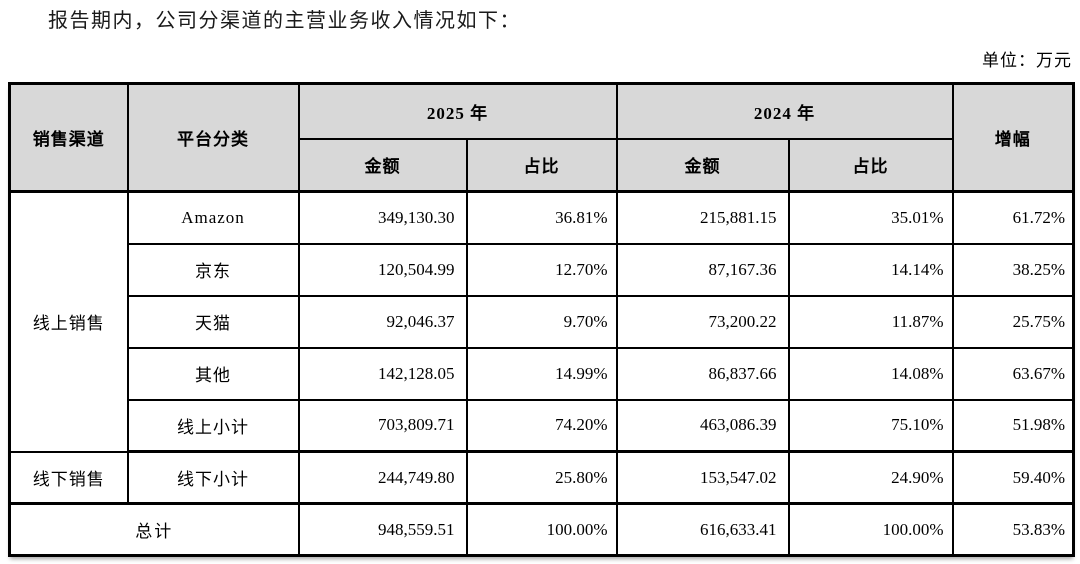  I want to click on channel-offline-cell: 线下销售, so click(68, 477).